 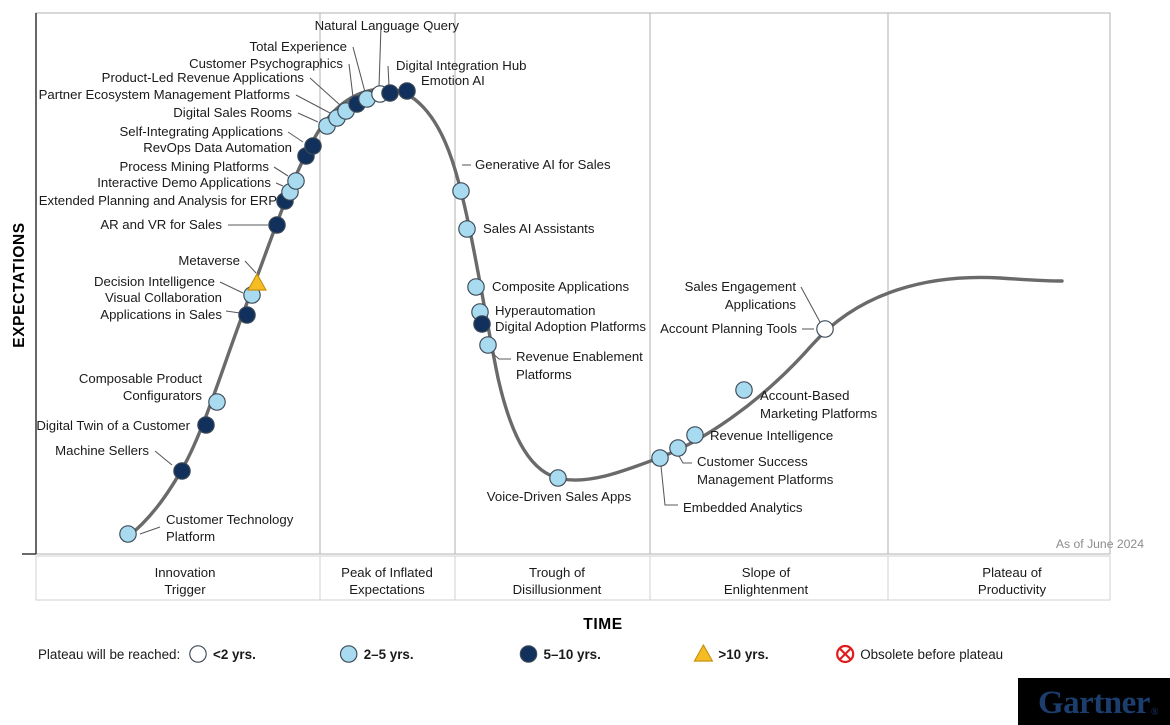 I want to click on leader-line-partner-ecosystem-management-platforms, so click(x=313, y=104).